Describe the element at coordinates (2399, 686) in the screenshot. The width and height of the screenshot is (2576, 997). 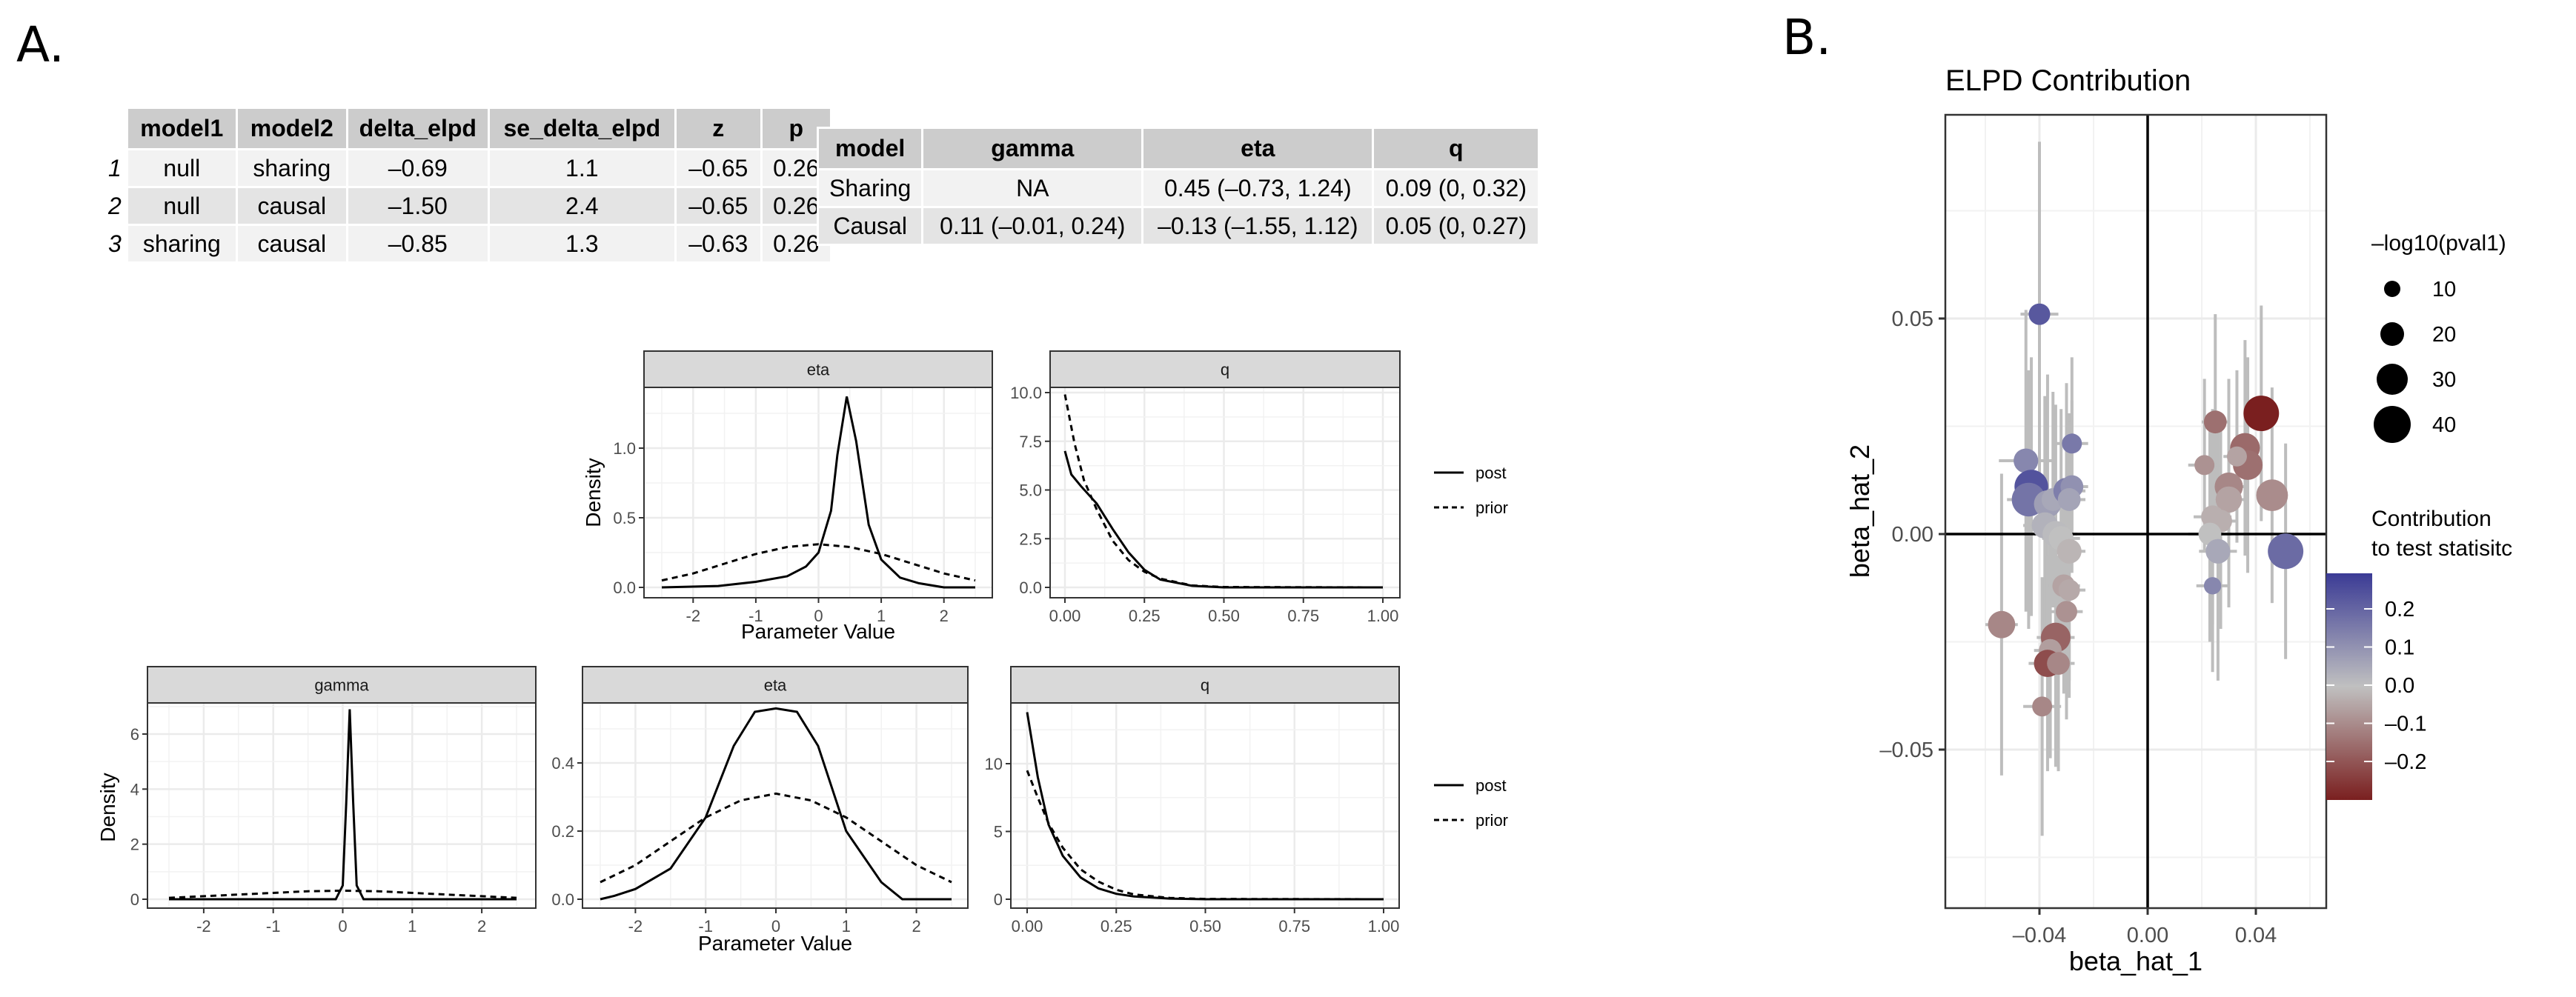
I see `color-legend-label: 0.0` at that location.